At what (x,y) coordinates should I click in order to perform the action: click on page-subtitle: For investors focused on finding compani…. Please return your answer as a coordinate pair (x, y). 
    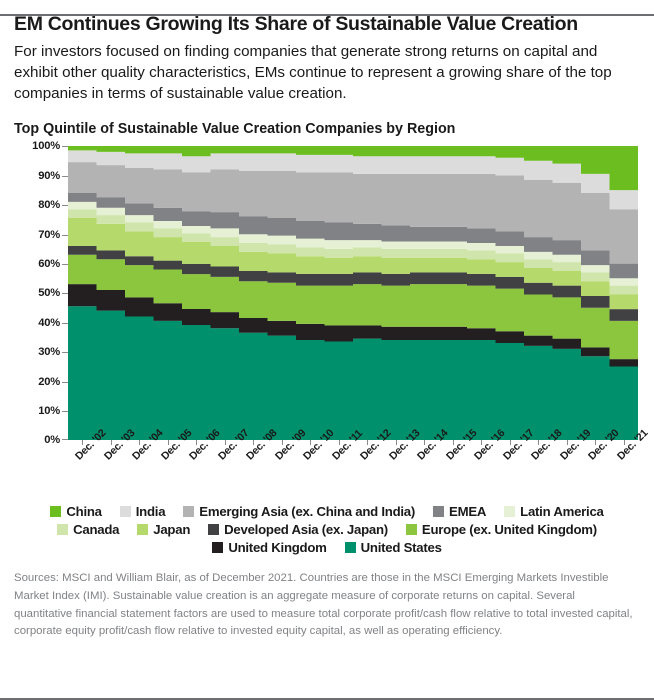
    Looking at the image, I should click on (313, 73).